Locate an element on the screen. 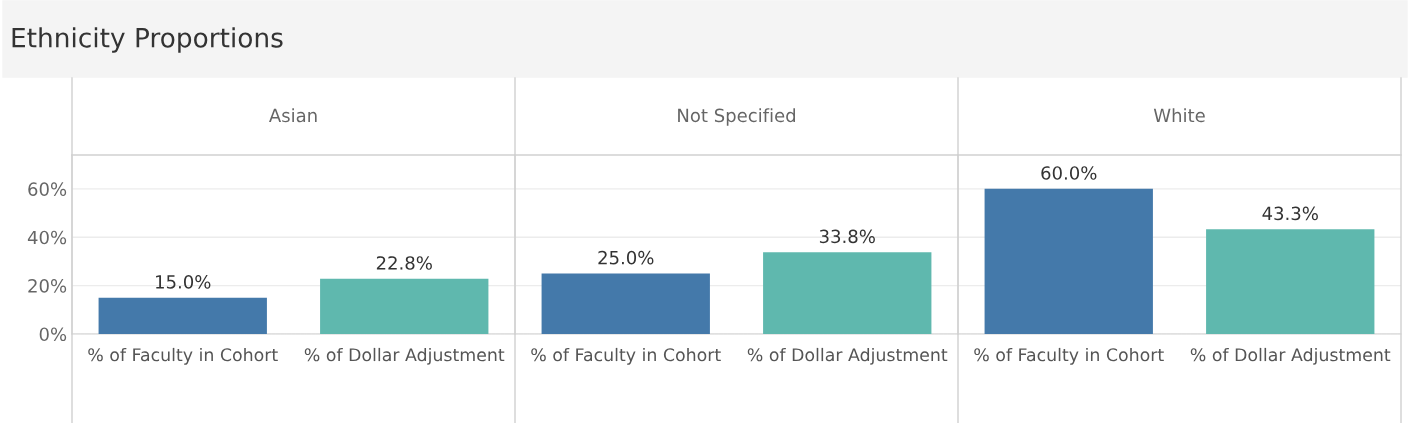  chart-title: White is located at coordinates (1179, 115).